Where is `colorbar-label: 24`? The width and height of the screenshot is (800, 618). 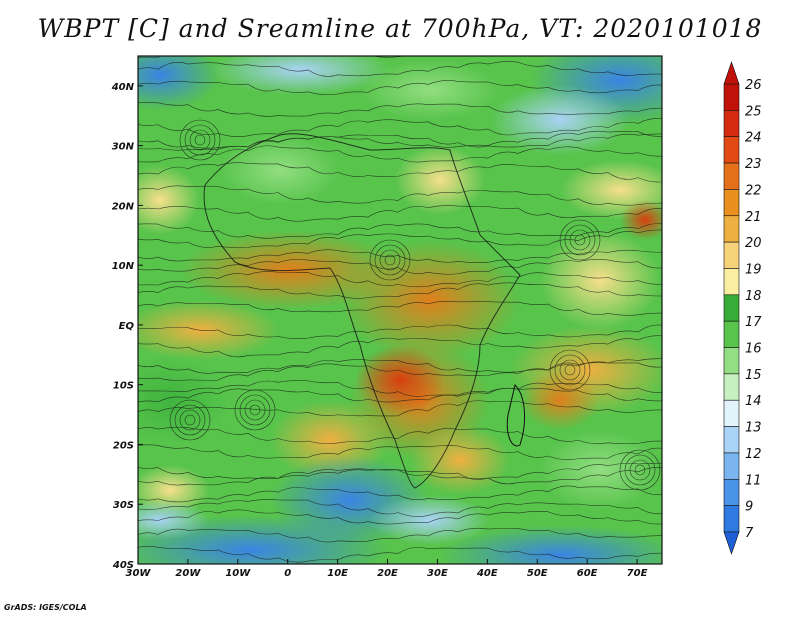 colorbar-label: 24 is located at coordinates (753, 138).